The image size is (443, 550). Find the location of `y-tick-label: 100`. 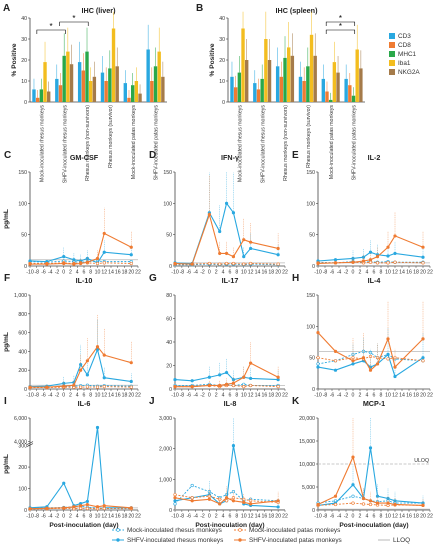

y-tick-label: 100 is located at coordinates (167, 204).